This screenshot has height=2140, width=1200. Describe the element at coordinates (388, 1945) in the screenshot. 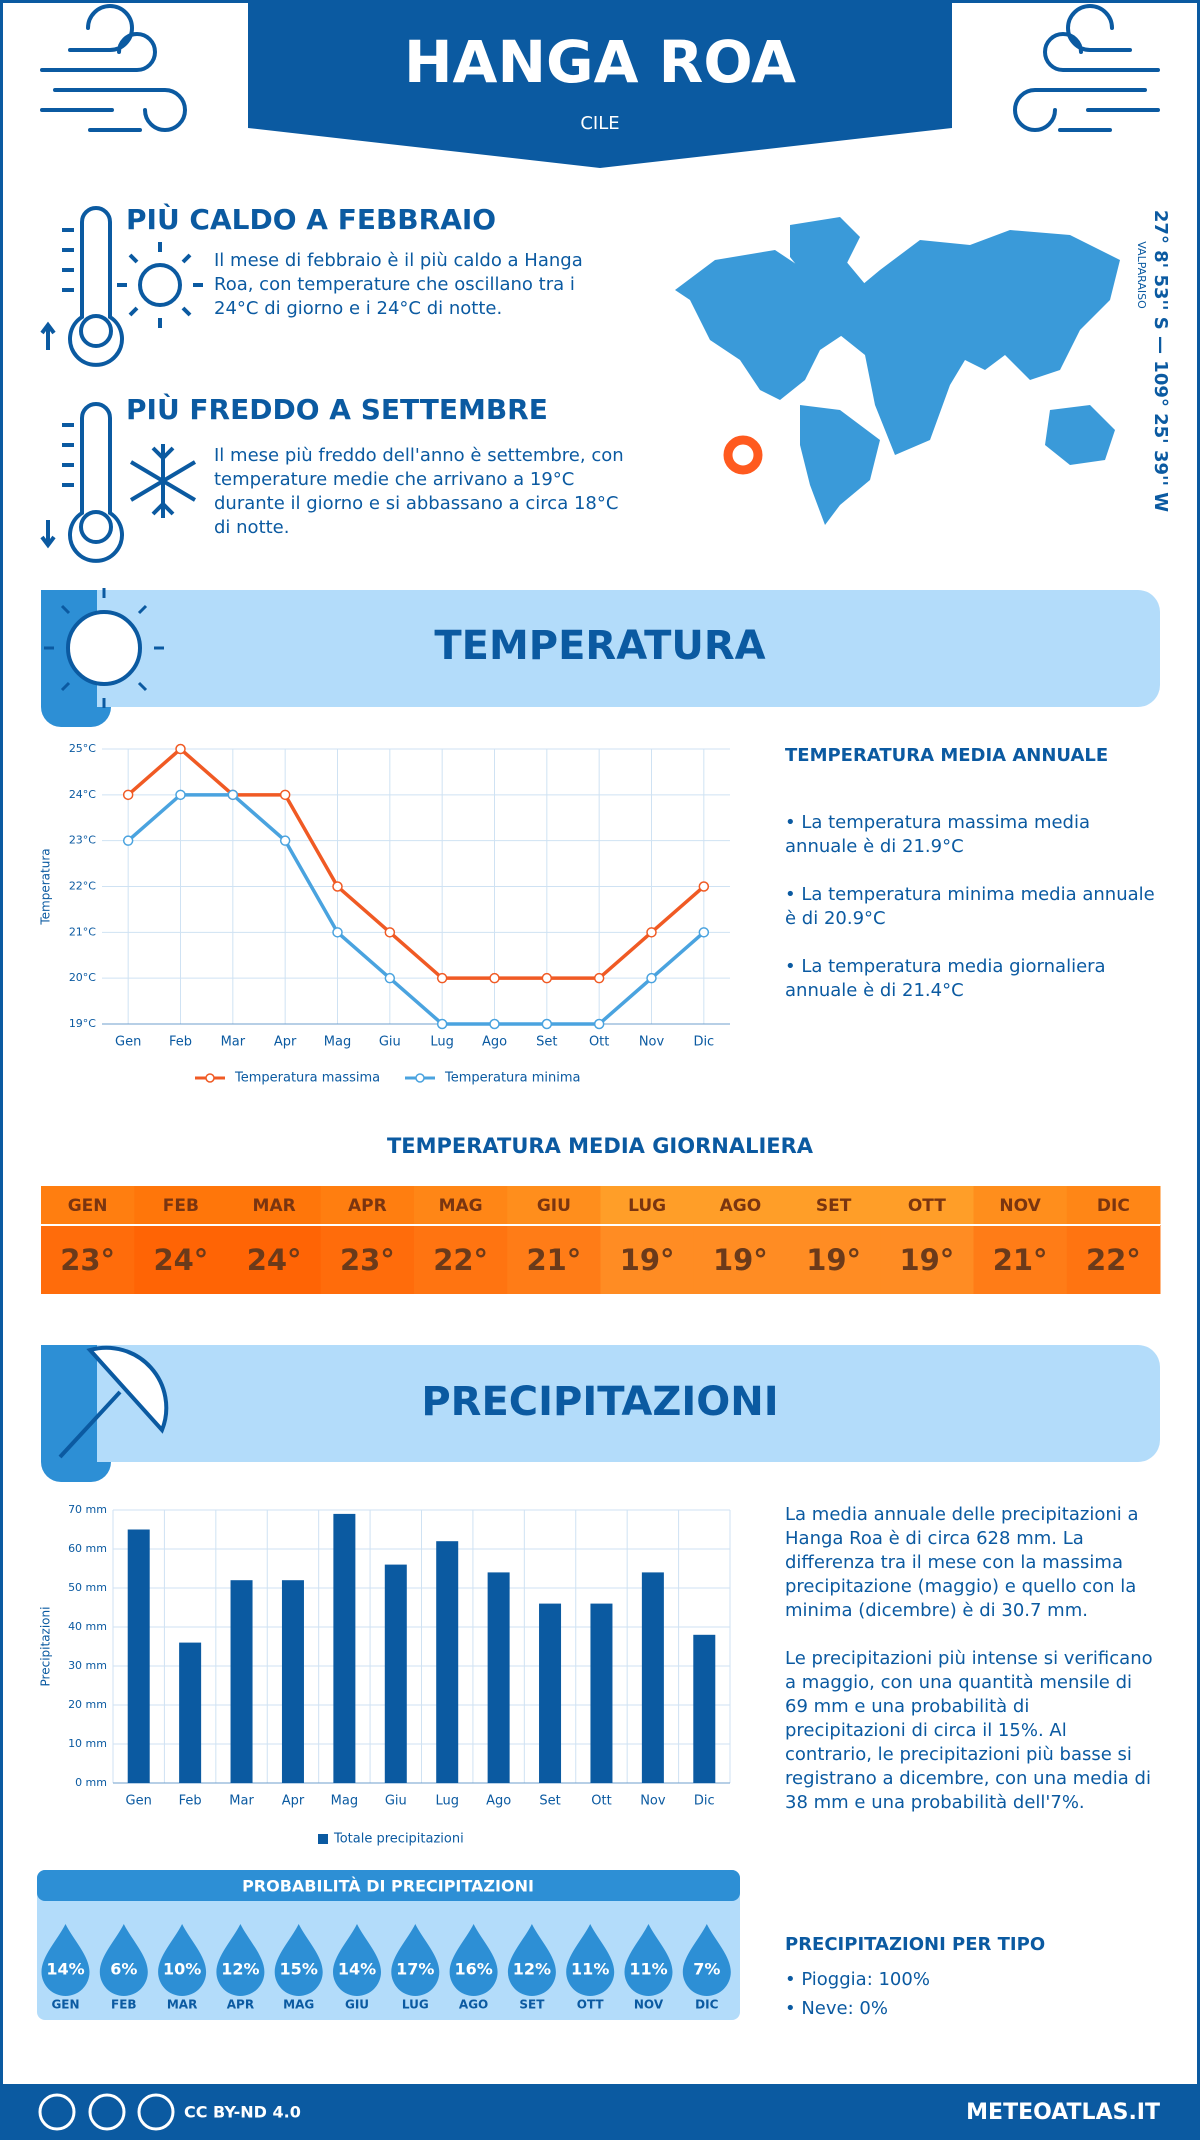

I see `probability-box` at that location.